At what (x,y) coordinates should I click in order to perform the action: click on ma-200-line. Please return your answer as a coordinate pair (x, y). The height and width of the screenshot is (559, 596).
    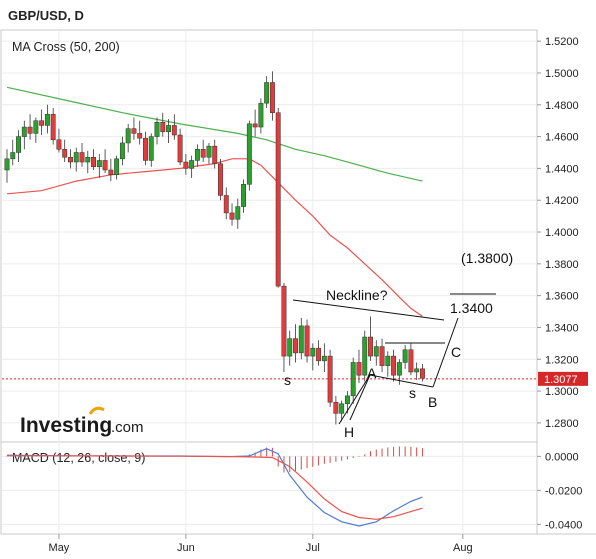
    Looking at the image, I should click on (214, 134).